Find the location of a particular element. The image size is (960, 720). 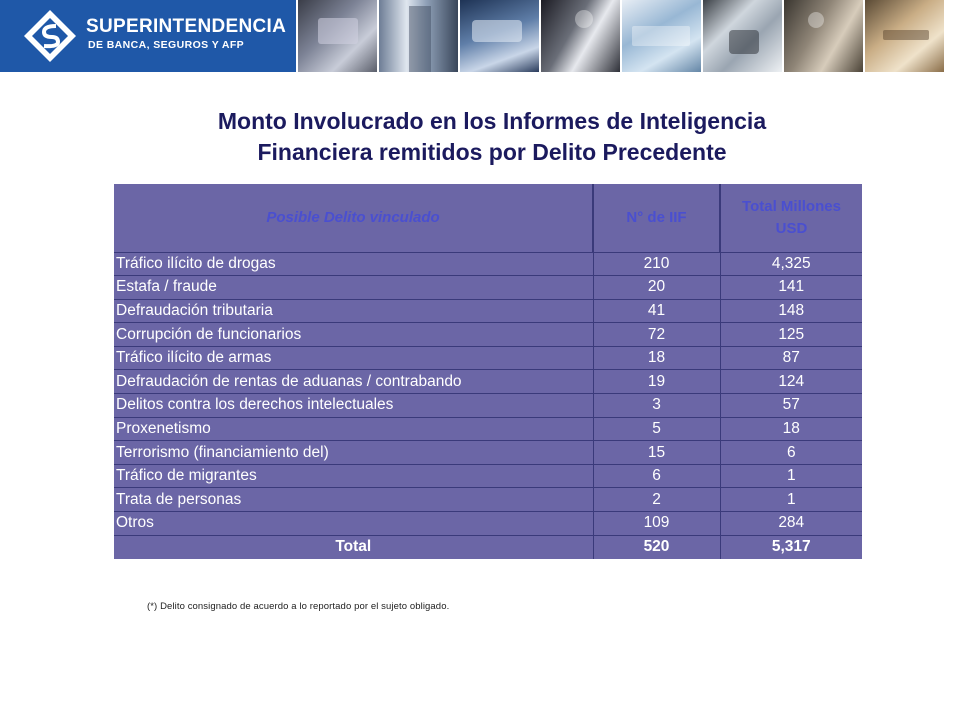

header-amount-line2: USD is located at coordinates (791, 228).